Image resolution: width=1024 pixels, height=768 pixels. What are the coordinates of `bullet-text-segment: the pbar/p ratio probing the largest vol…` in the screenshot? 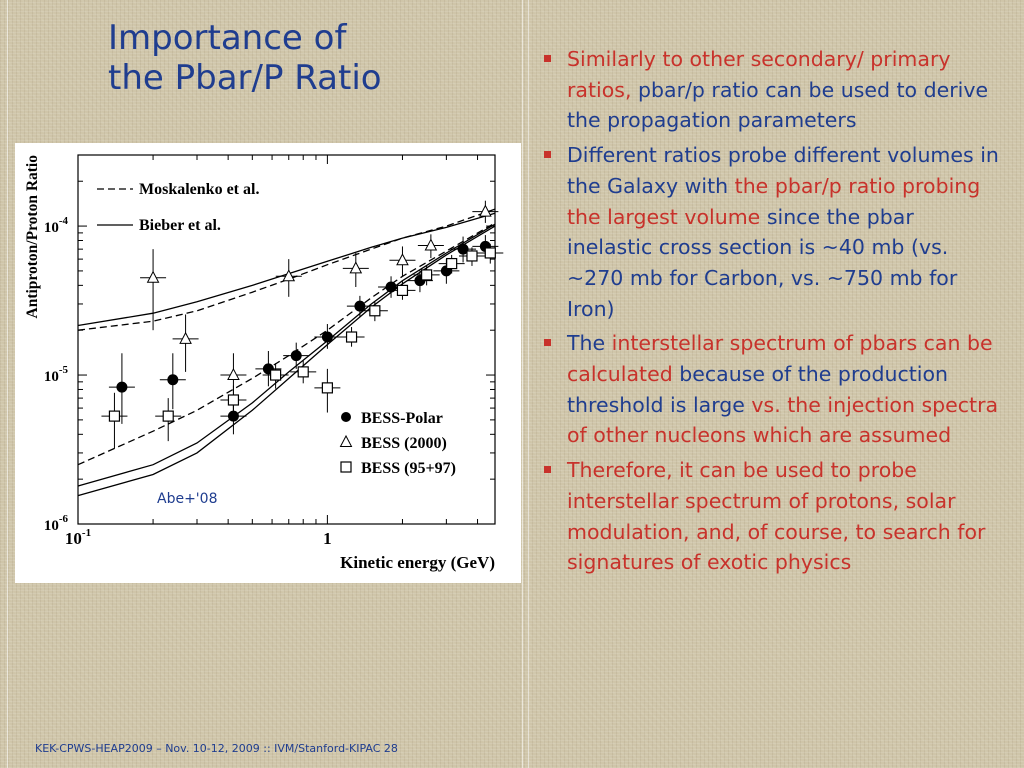 It's located at (774, 201).